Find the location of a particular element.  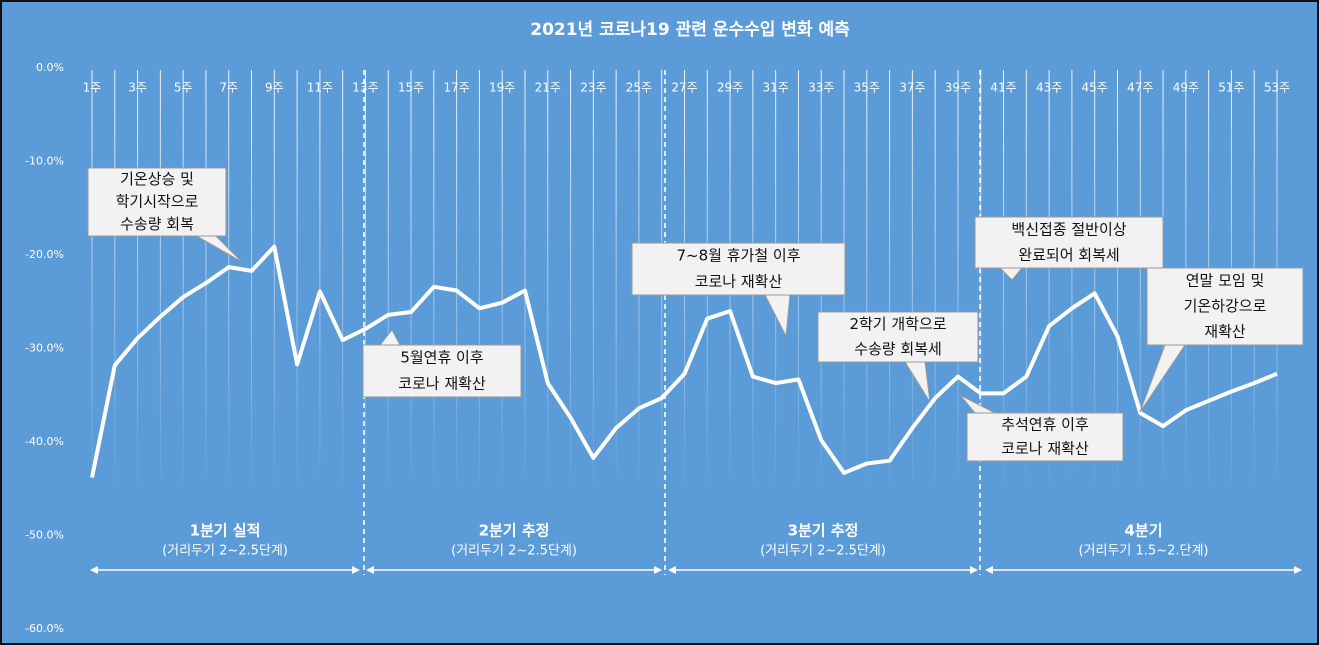

annotation-text: 연말 모임 및 is located at coordinates (1225, 280).